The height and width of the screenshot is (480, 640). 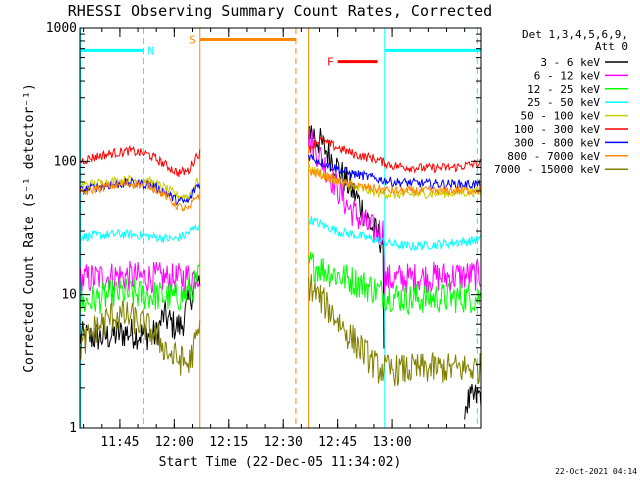 I want to click on x-tick-label-4: 12:45, so click(x=337, y=442).